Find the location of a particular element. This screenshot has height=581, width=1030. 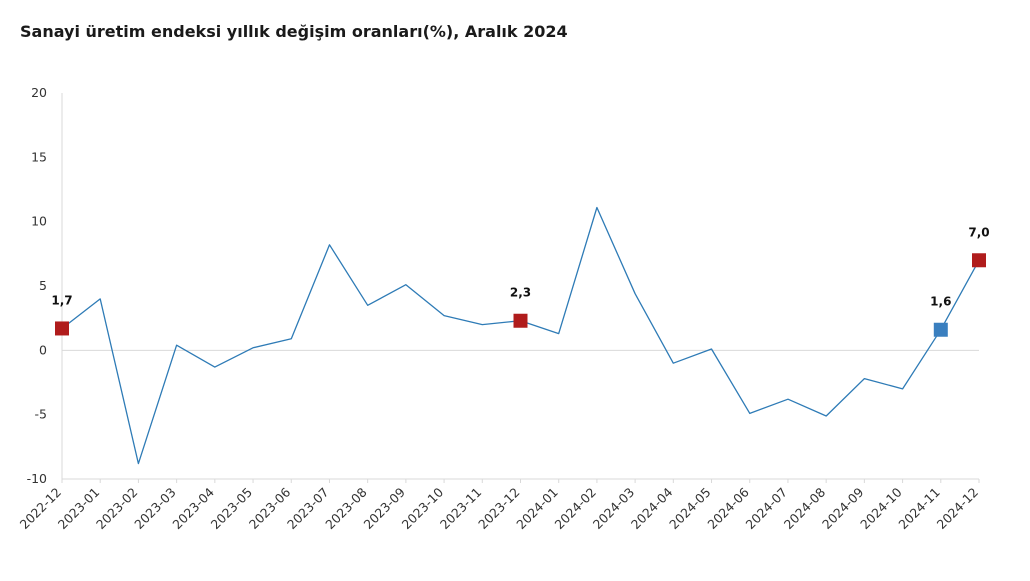

y-tick-label: 0 is located at coordinates (43, 349).